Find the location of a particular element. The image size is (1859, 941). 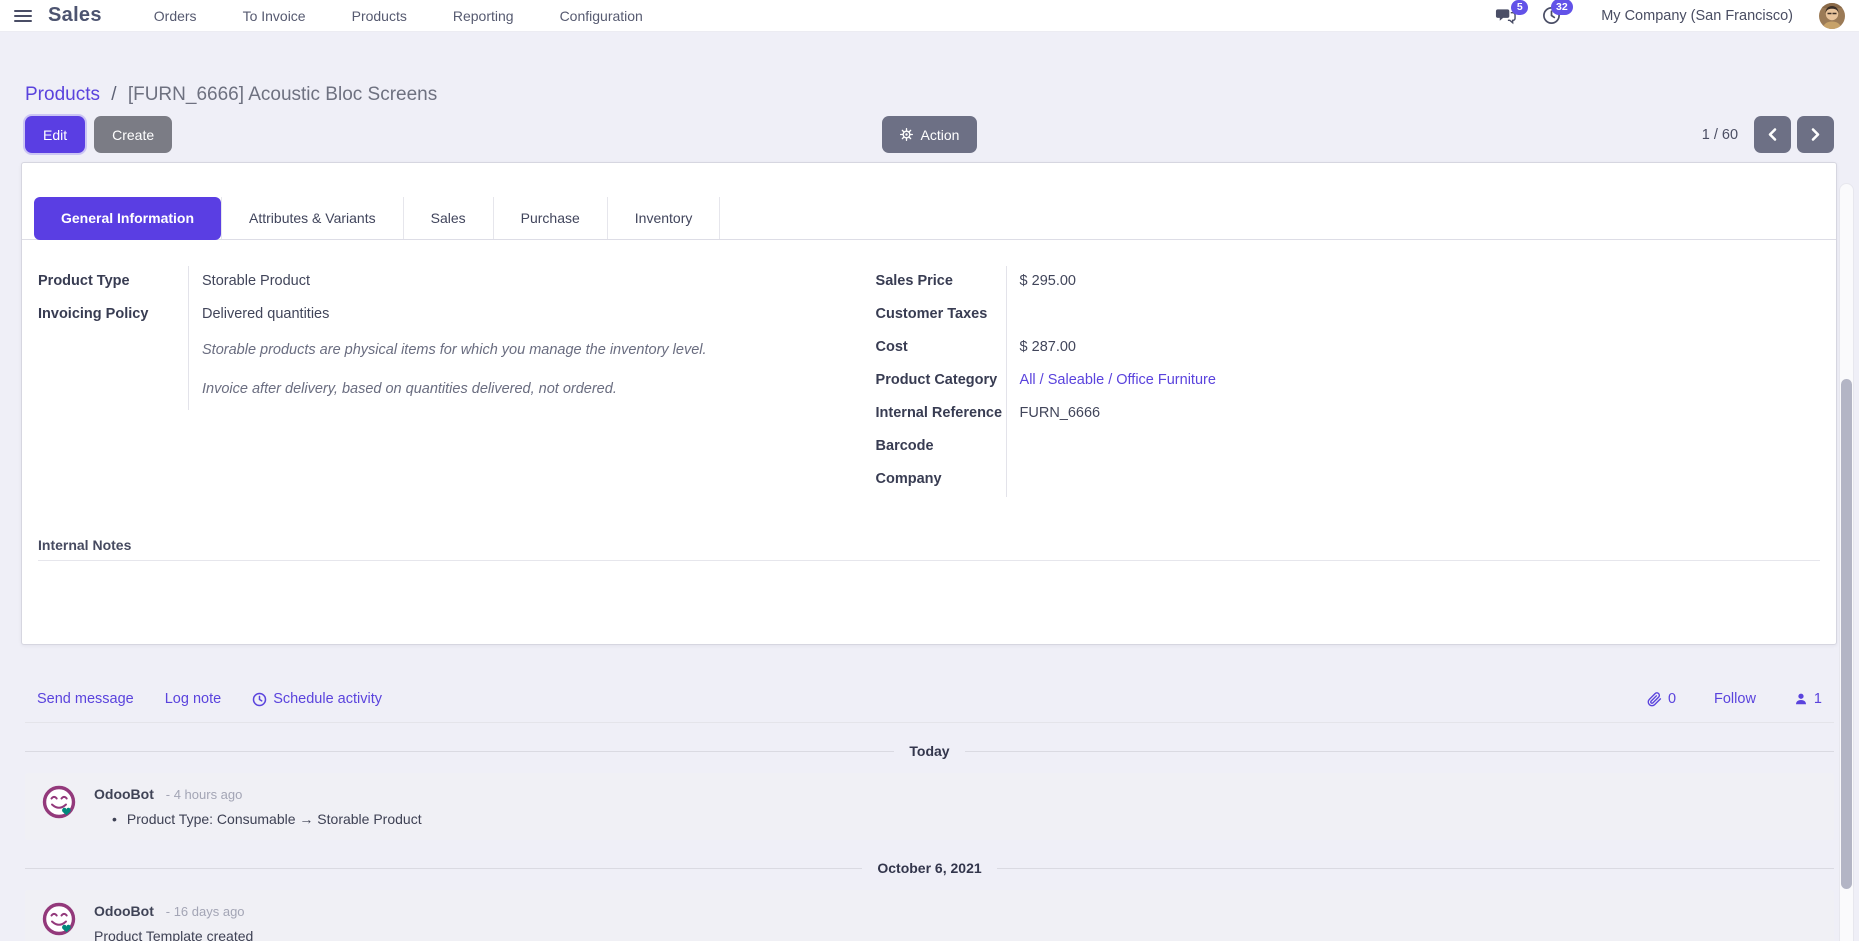

create-button: Create is located at coordinates (133, 134).